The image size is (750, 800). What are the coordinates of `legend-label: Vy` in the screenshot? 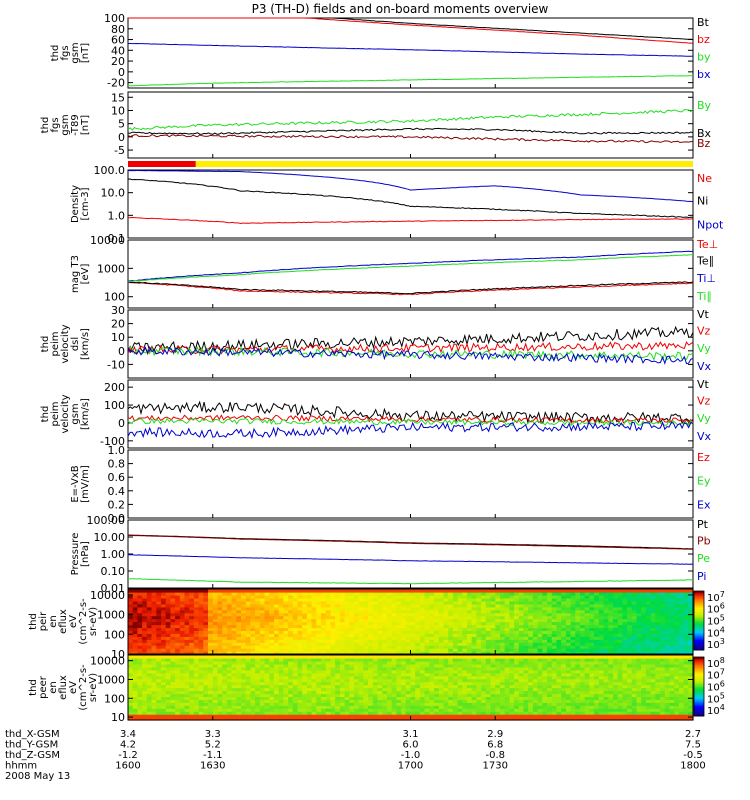 It's located at (704, 348).